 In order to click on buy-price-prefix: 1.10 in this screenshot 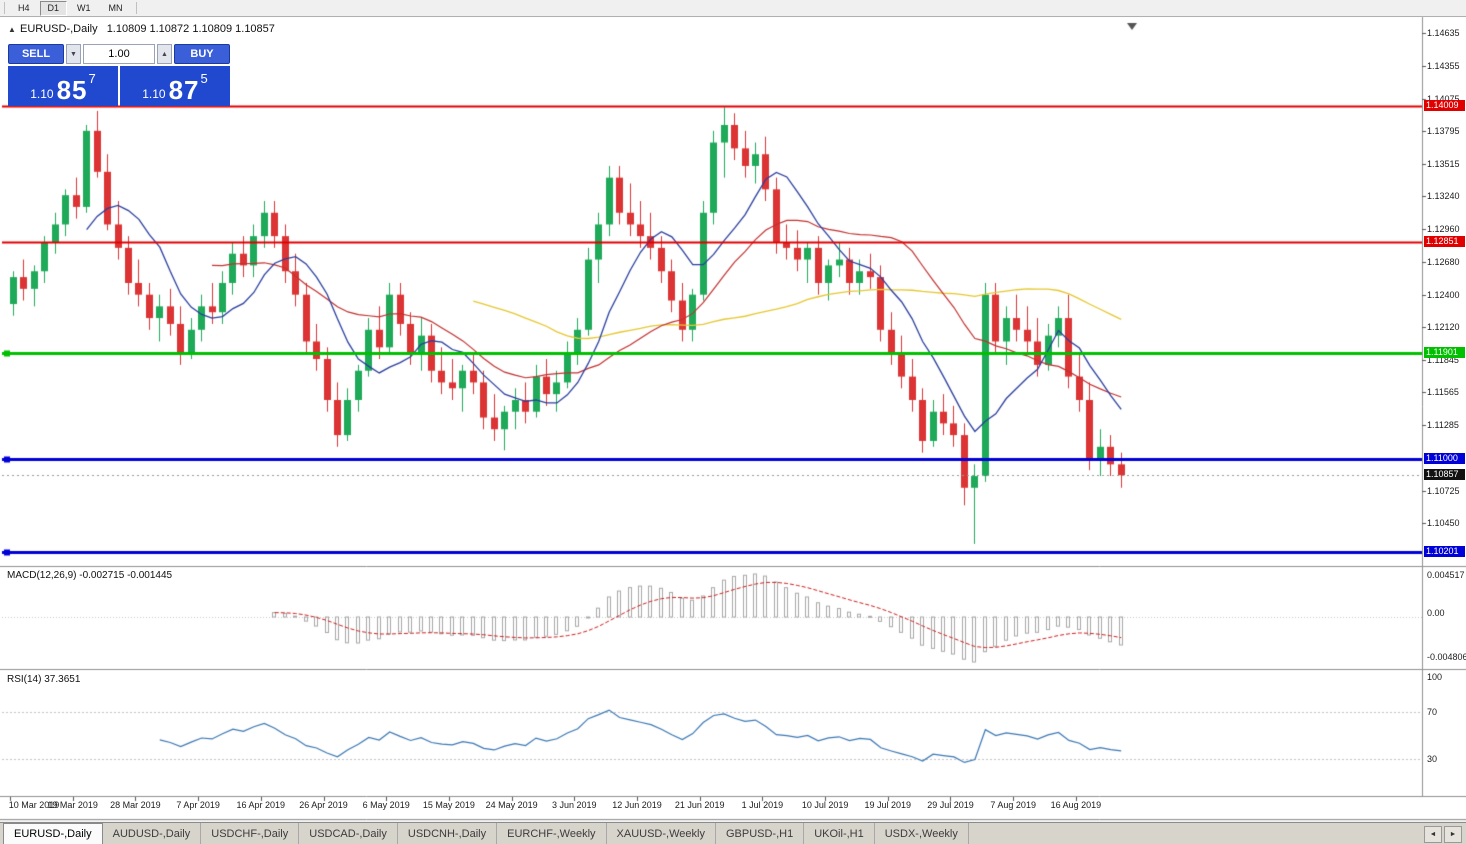, I will do `click(154, 94)`.